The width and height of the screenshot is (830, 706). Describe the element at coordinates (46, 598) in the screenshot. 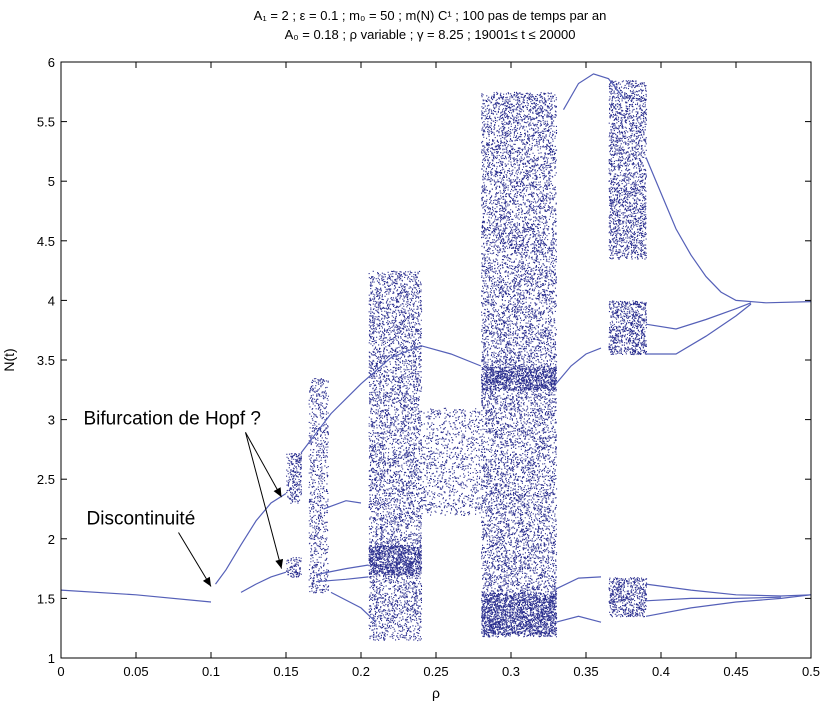

I see `y-tick-label: 1.5` at that location.